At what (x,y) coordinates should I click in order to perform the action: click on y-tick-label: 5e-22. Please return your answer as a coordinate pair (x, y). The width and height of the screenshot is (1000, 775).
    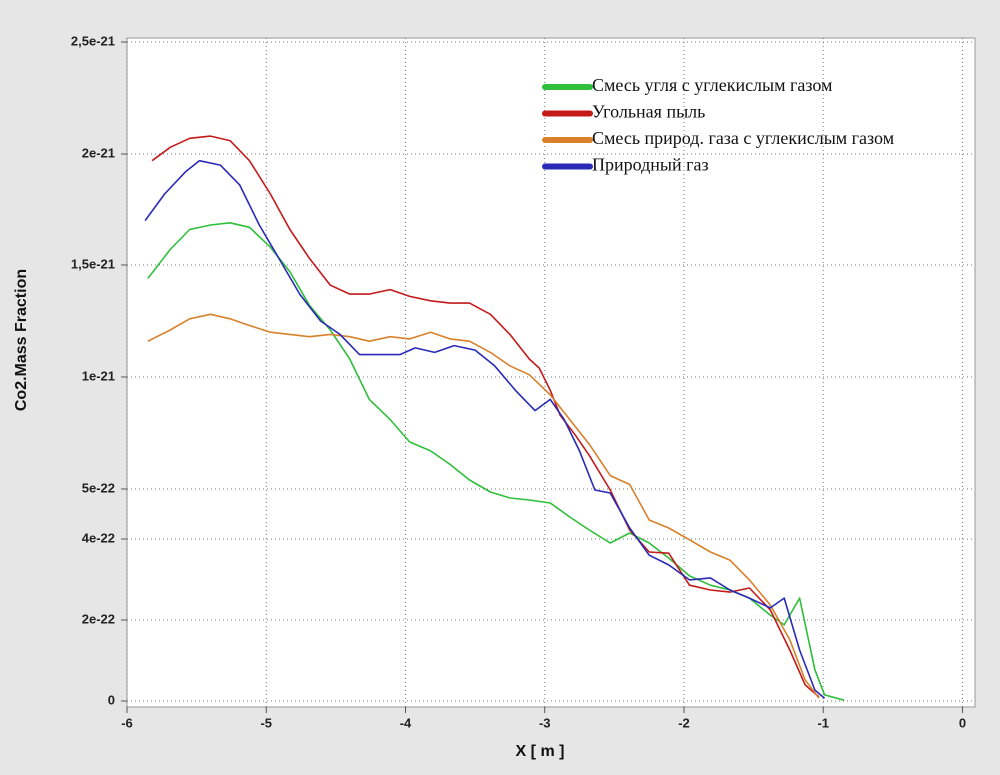
    Looking at the image, I should click on (98, 487).